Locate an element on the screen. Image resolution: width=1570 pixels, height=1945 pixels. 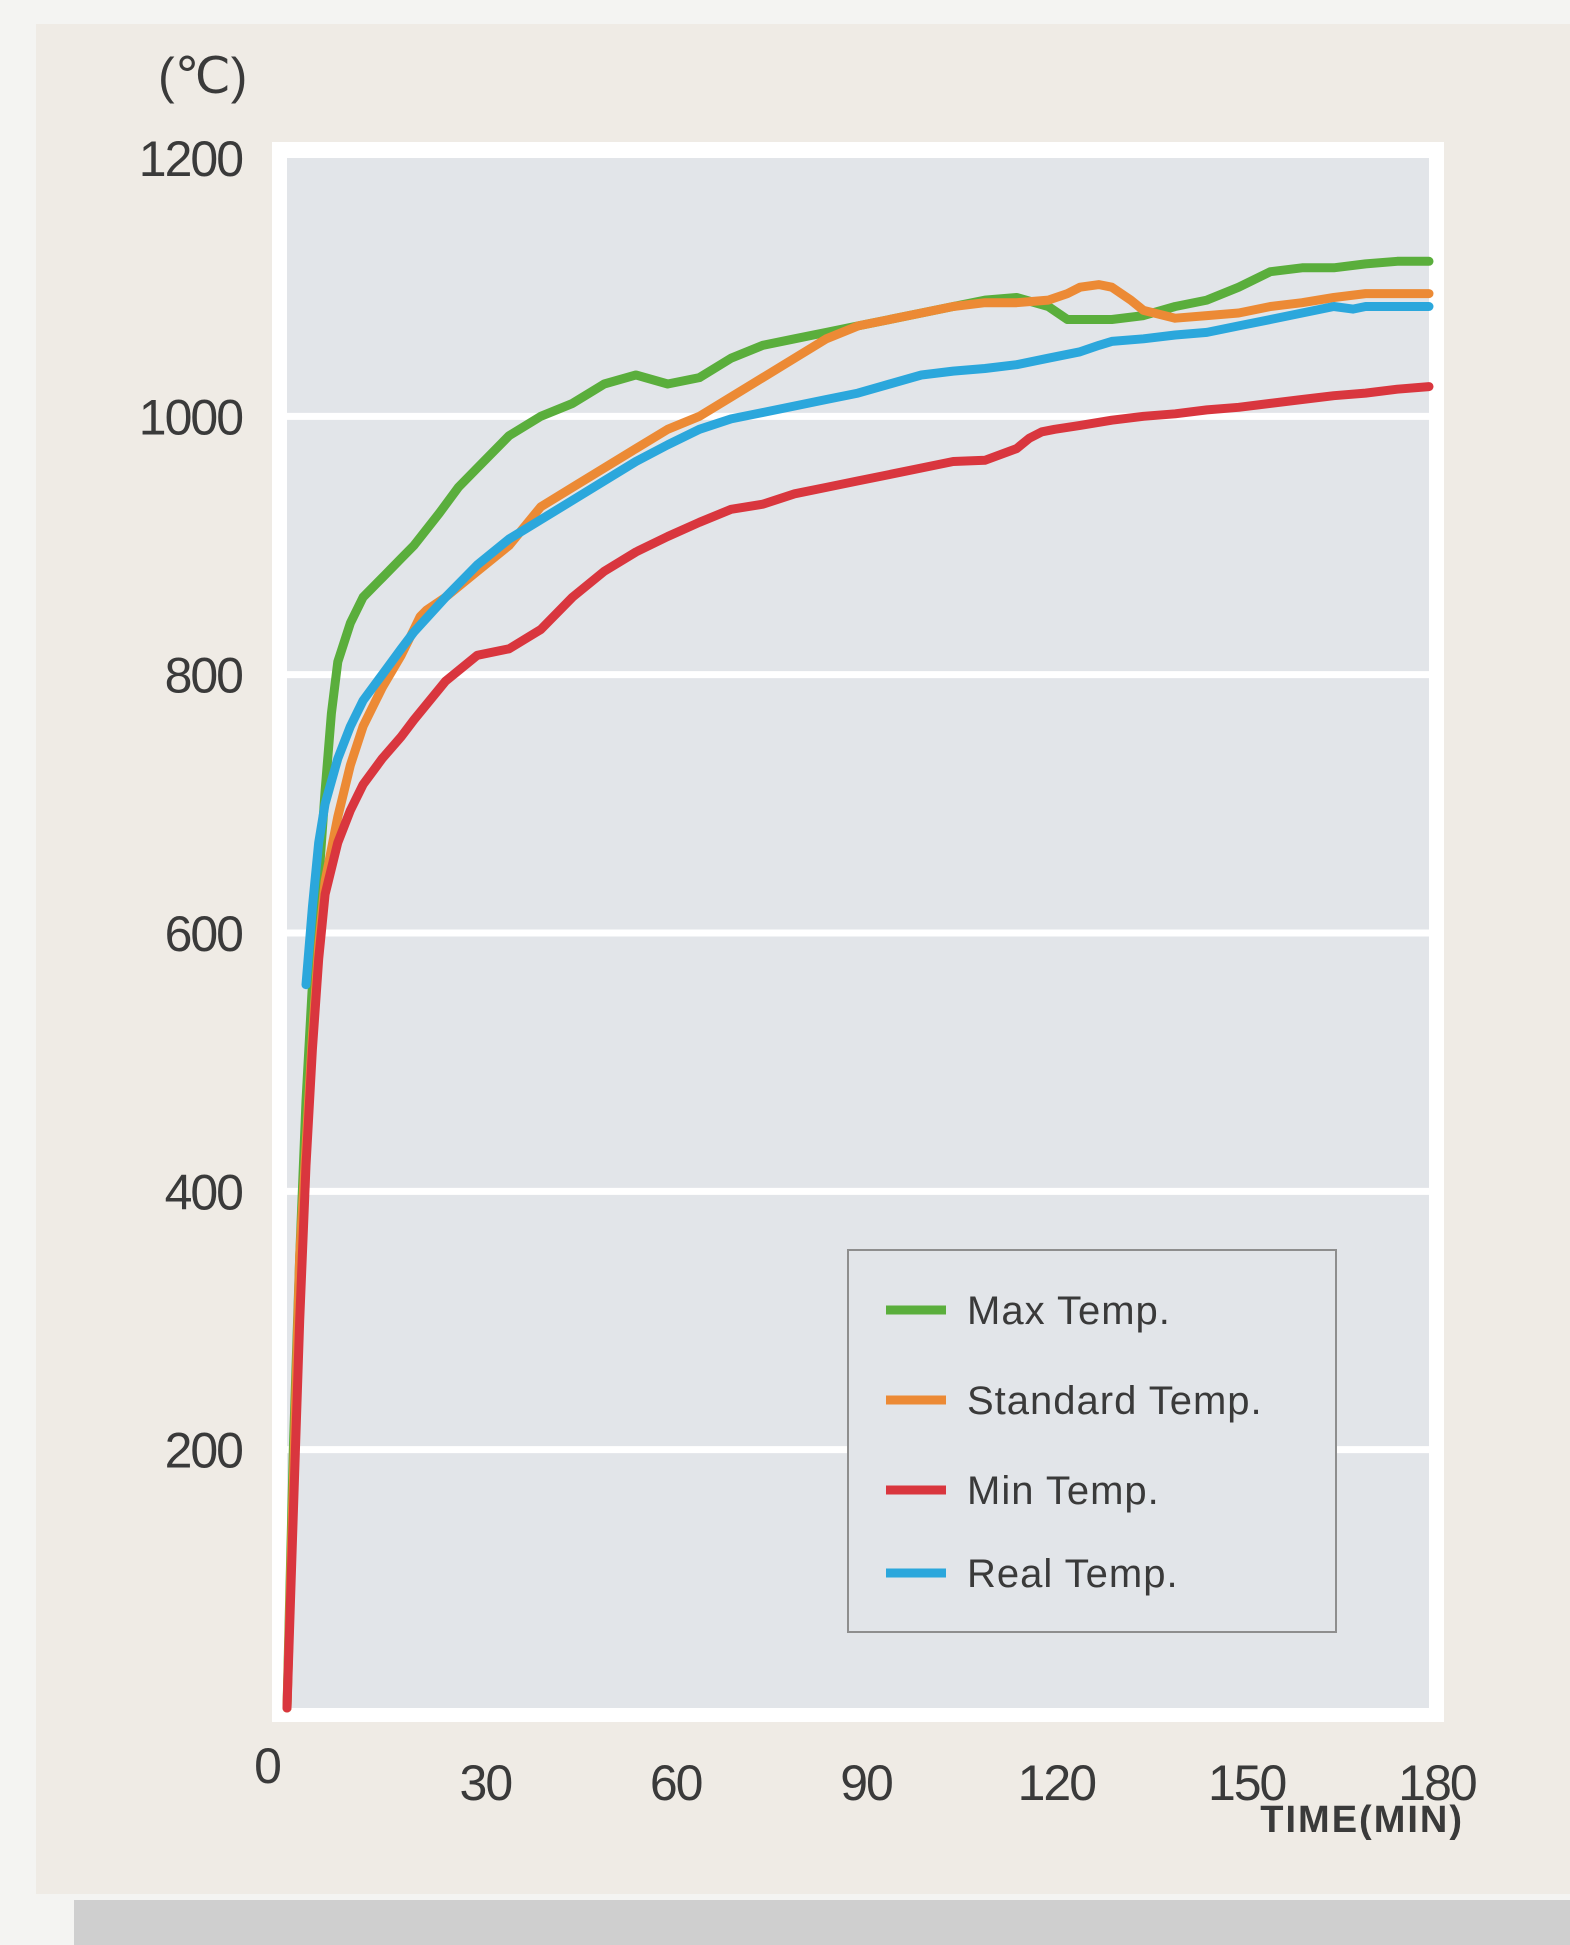
legend-label: Min Temp. is located at coordinates (1063, 1491).